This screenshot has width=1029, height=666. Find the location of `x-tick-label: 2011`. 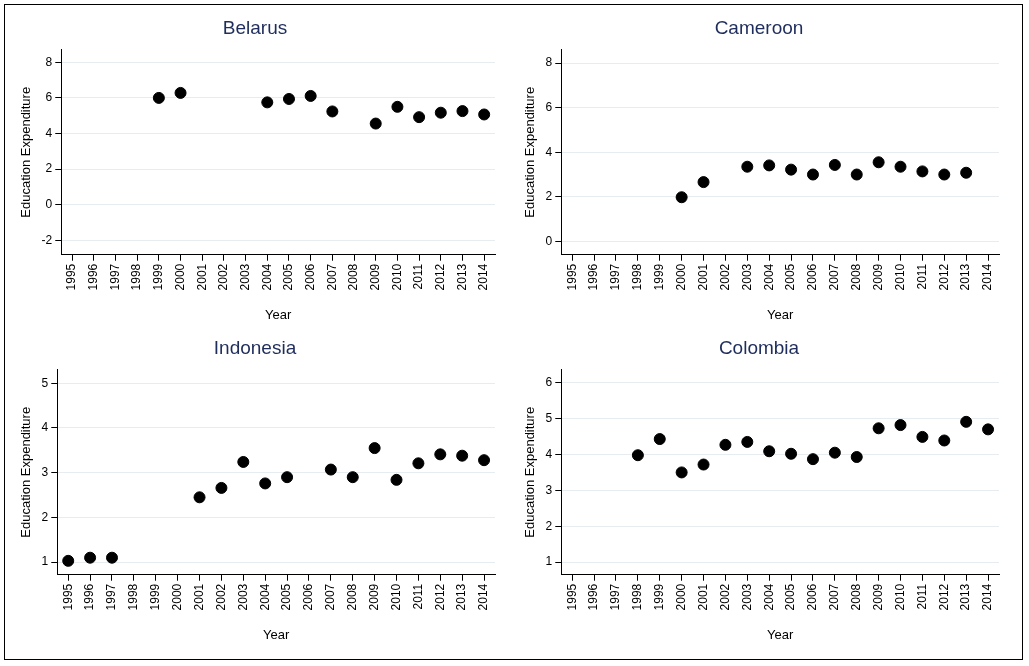

x-tick-label: 2011 is located at coordinates (418, 276).